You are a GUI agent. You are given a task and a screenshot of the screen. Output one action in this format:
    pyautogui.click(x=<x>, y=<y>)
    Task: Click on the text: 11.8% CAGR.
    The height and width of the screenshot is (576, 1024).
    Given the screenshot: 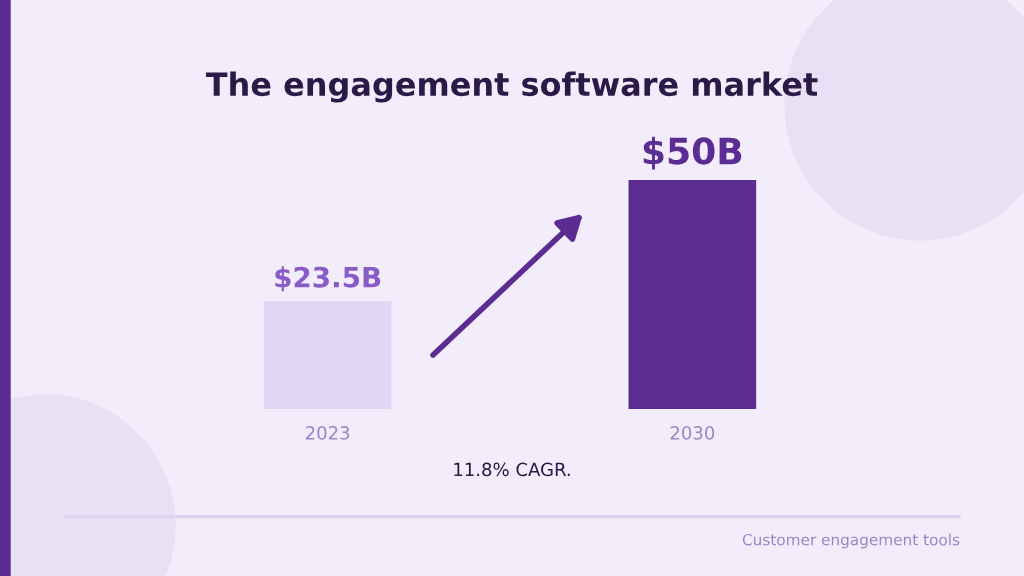 What is the action you would take?
    pyautogui.click(x=512, y=469)
    